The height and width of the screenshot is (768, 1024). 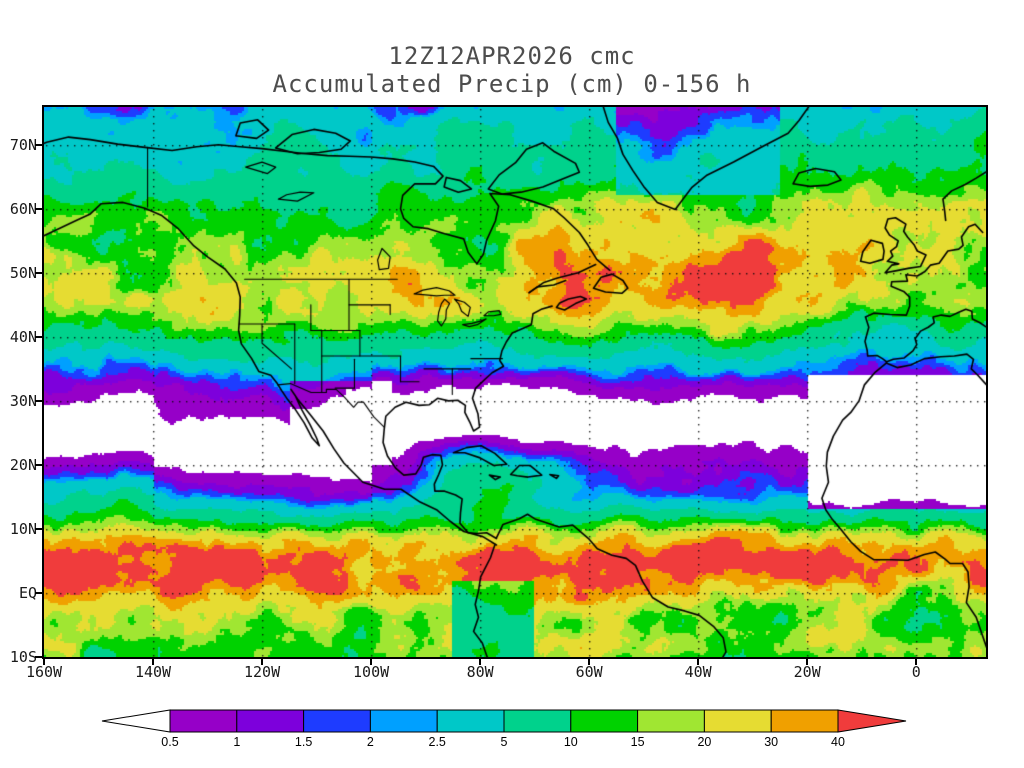 I want to click on colorbar-arrow-low, so click(x=136, y=721).